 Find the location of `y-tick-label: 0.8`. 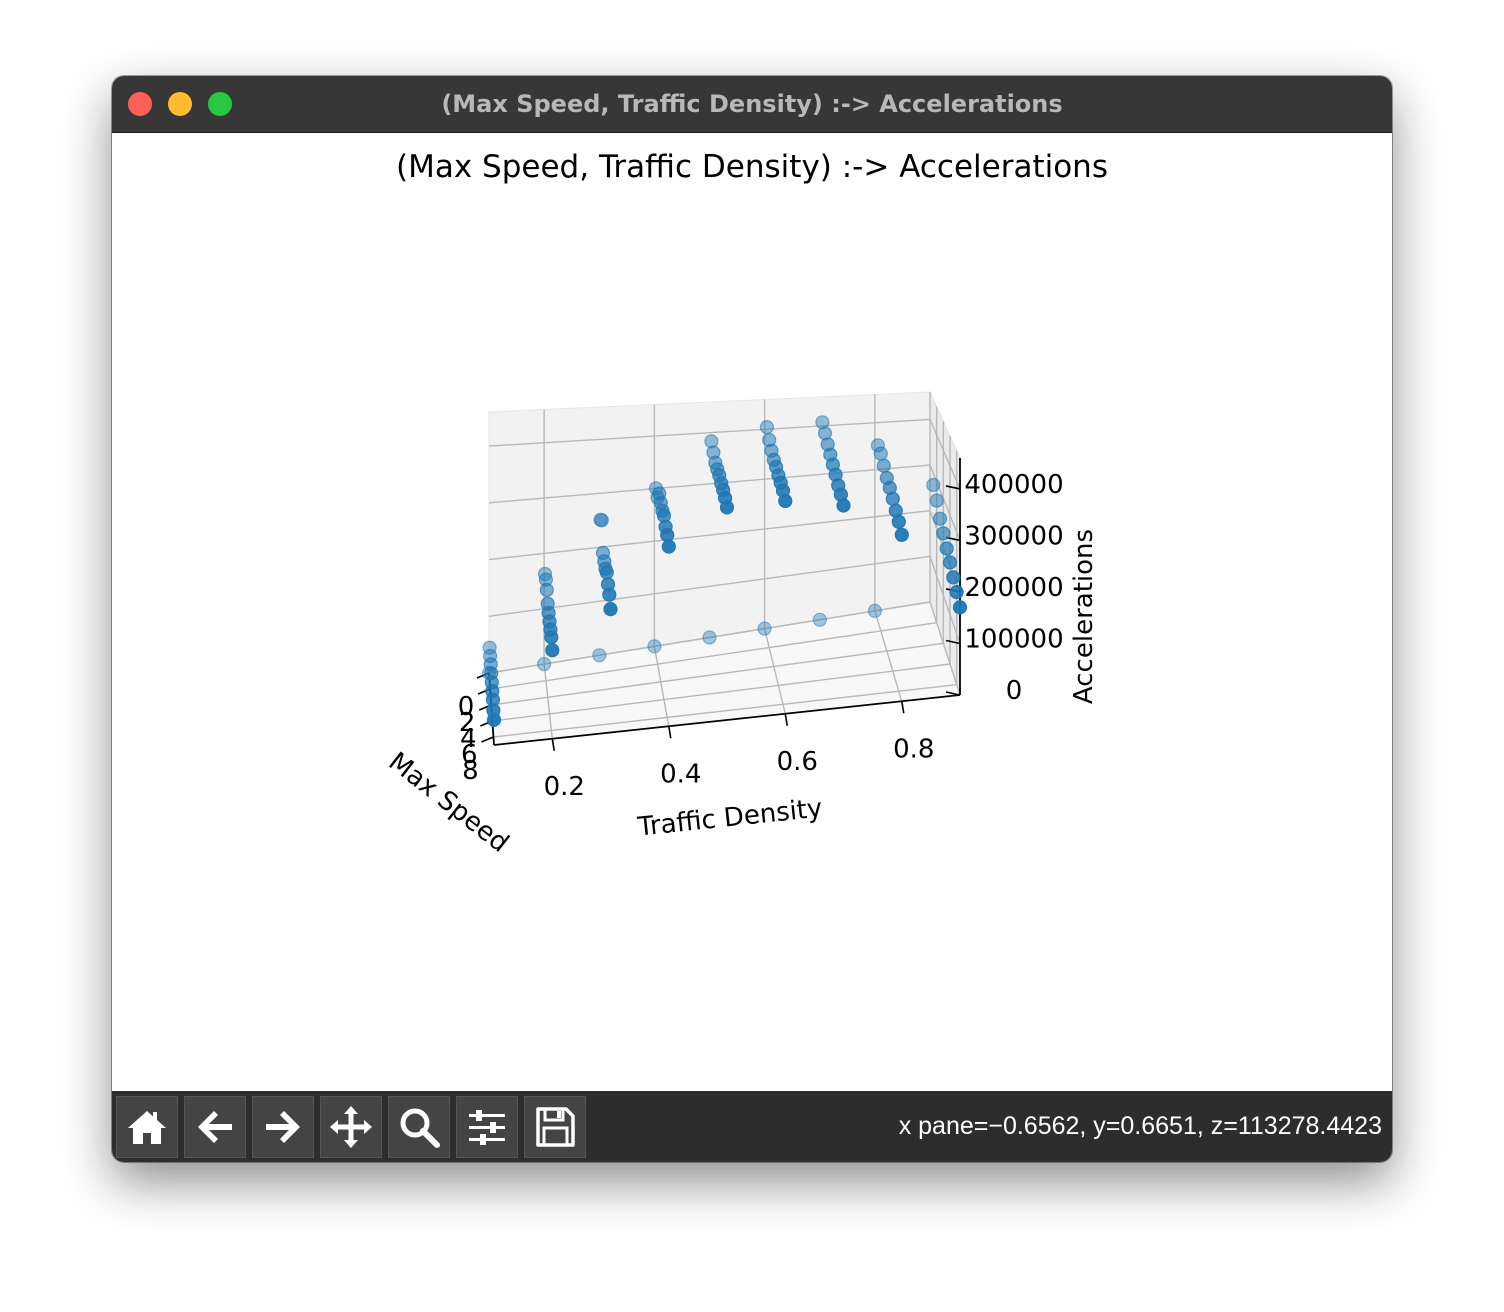

y-tick-label: 0.8 is located at coordinates (913, 749).